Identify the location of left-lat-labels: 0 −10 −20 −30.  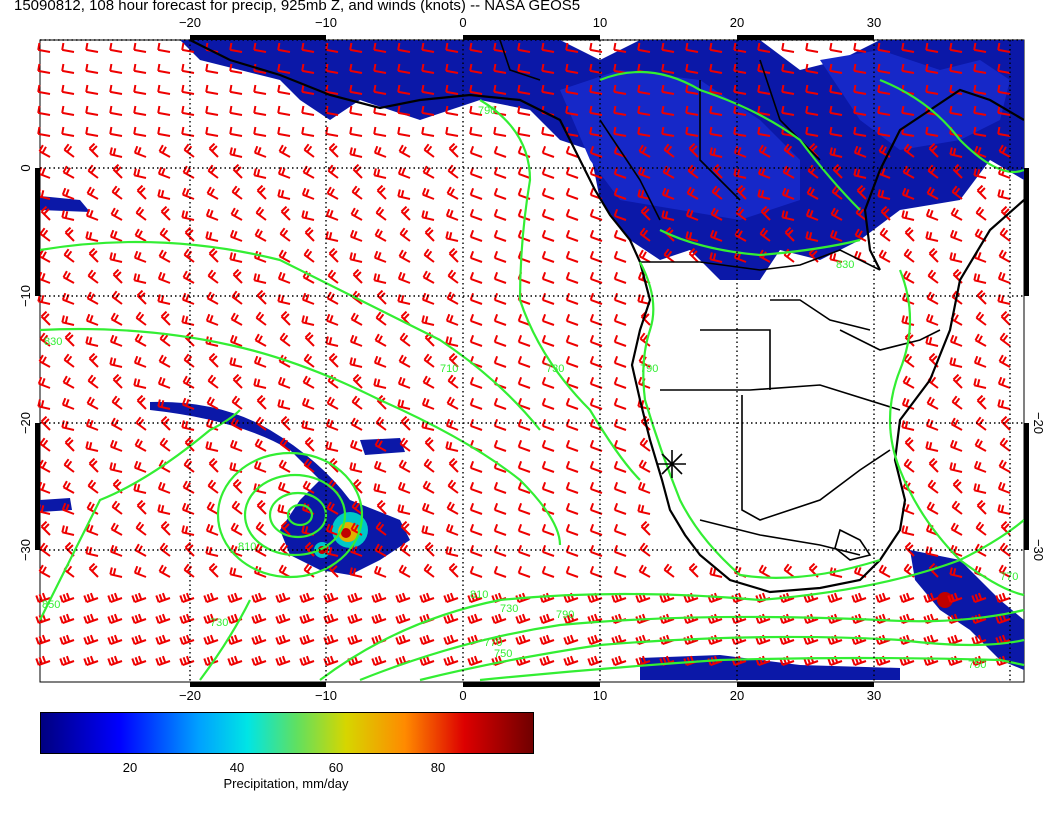
(25, 362).